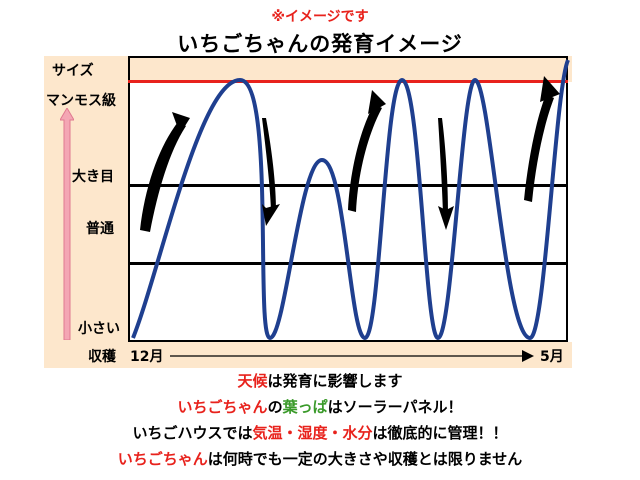 The width and height of the screenshot is (640, 480). What do you see at coordinates (367, 151) in the screenshot?
I see `rise-arrow-2-icon` at bounding box center [367, 151].